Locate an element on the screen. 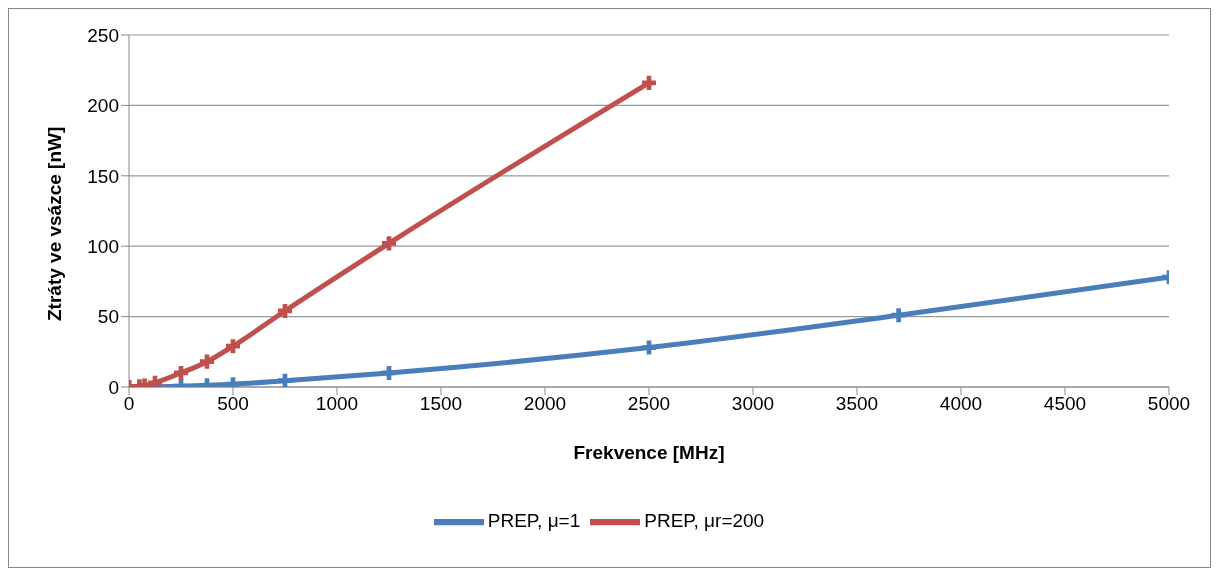 This screenshot has width=1219, height=576. x-tick-label: 1500 is located at coordinates (441, 404).